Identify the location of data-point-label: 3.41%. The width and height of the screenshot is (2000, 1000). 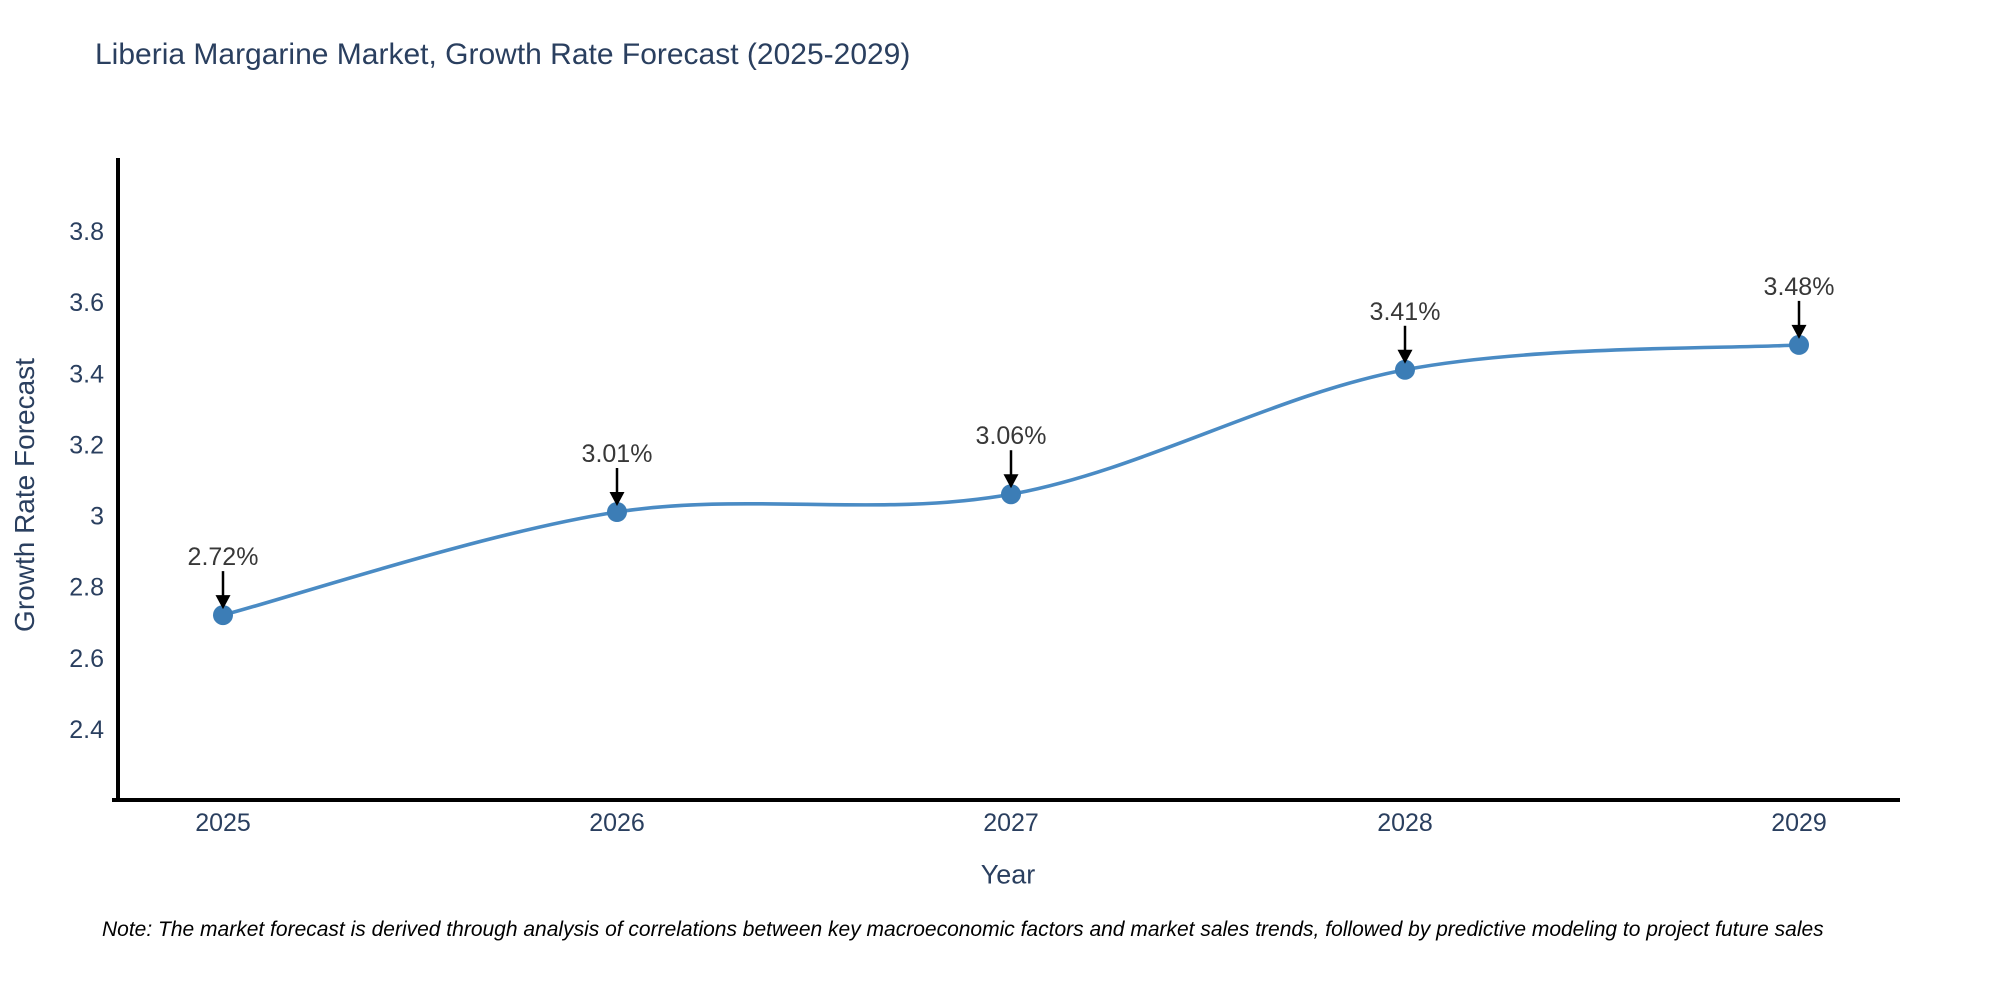
(1405, 312).